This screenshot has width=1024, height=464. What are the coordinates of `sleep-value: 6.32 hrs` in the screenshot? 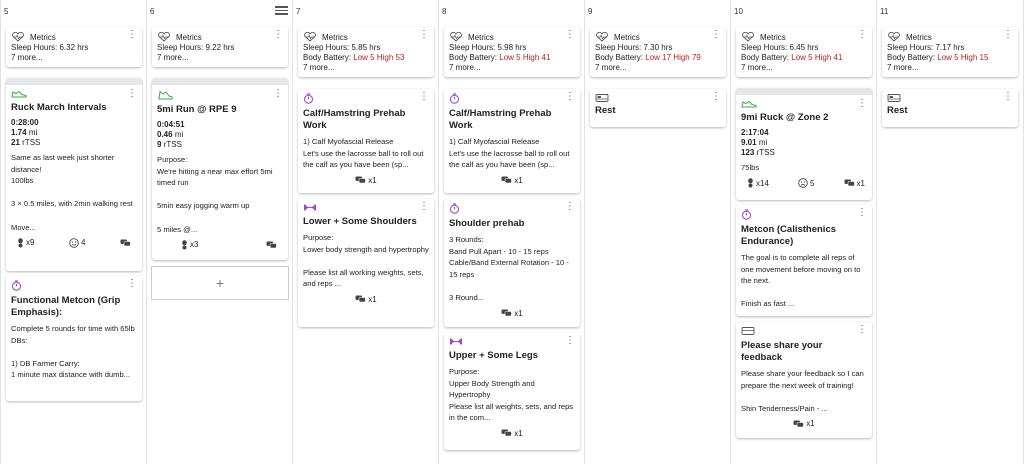 It's located at (74, 47).